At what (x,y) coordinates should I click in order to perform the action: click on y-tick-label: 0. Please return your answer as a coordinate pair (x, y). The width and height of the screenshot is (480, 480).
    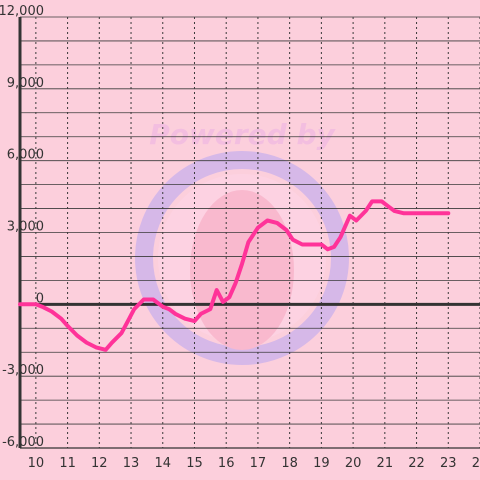
    Looking at the image, I should click on (40, 298).